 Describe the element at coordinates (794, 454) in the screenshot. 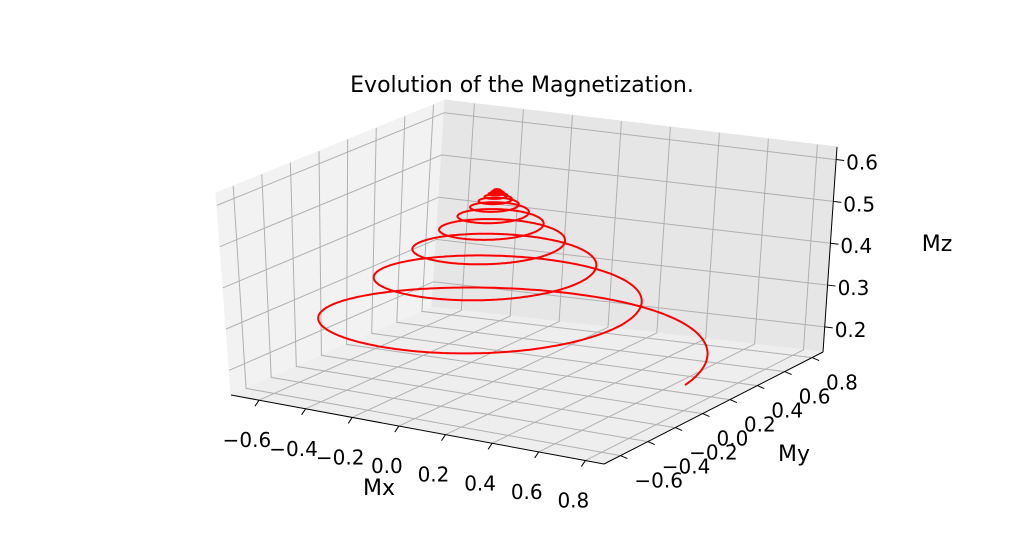

I see `y-axis-label: My` at that location.